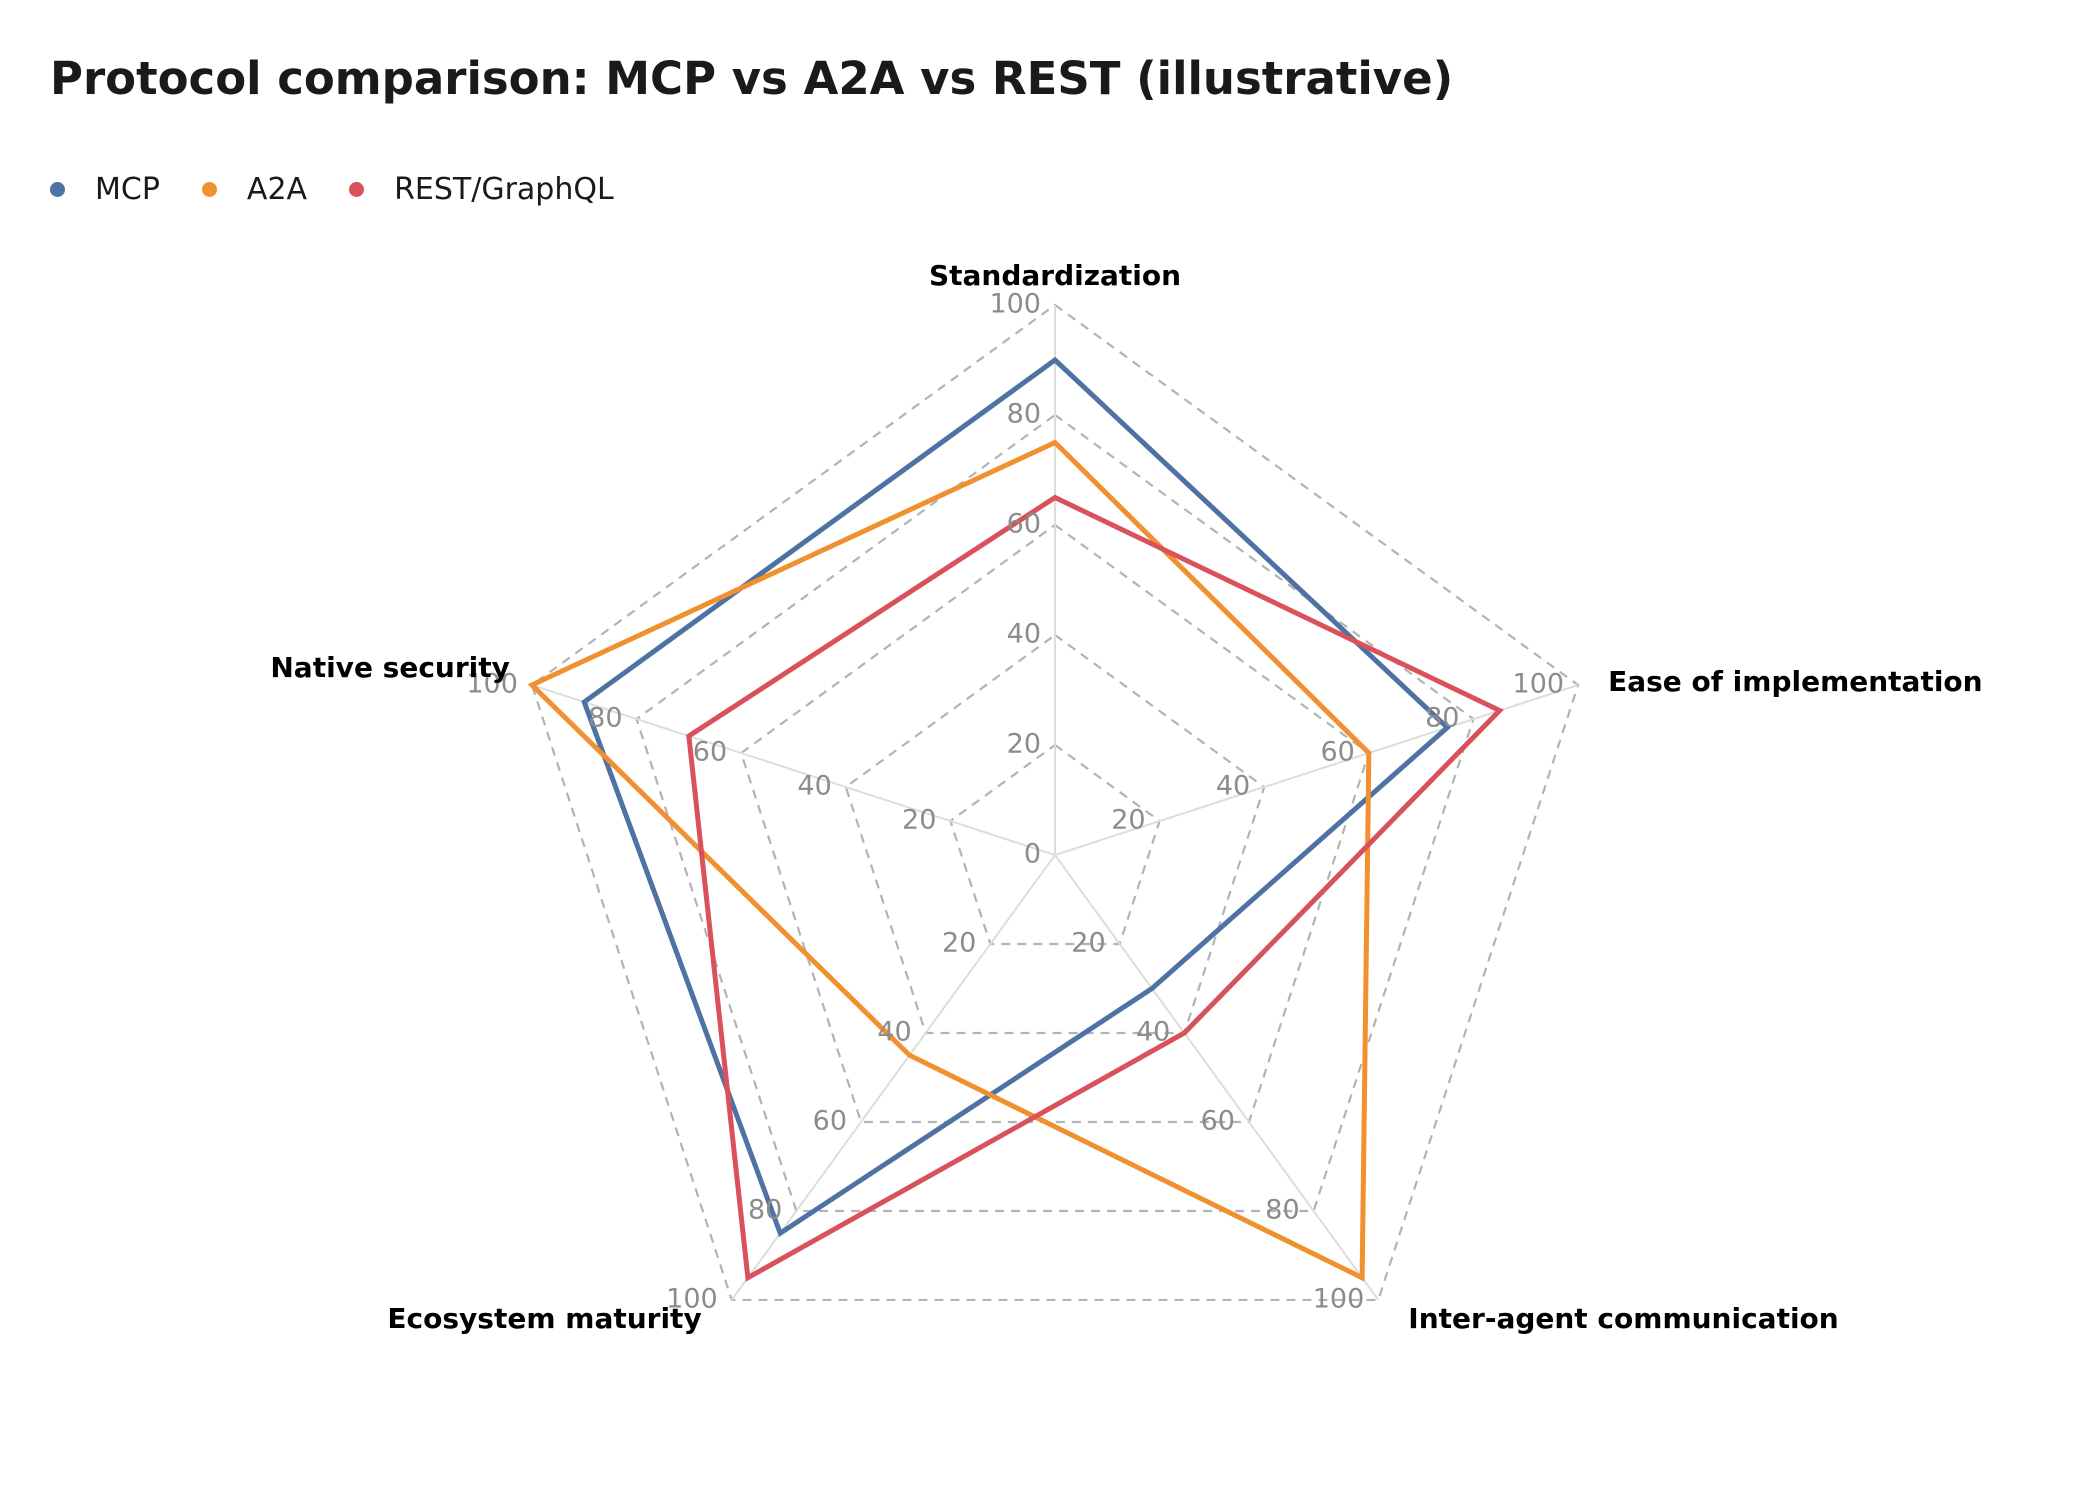  I want to click on axis-label-ecosystem-maturity: Ecosystem maturity, so click(544, 1318).